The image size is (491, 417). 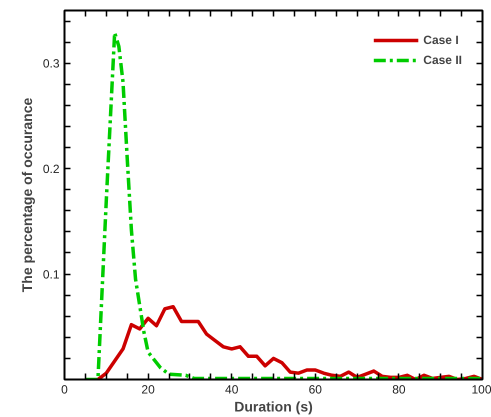 What do you see at coordinates (442, 60) in the screenshot?
I see `legend-label: Case II` at bounding box center [442, 60].